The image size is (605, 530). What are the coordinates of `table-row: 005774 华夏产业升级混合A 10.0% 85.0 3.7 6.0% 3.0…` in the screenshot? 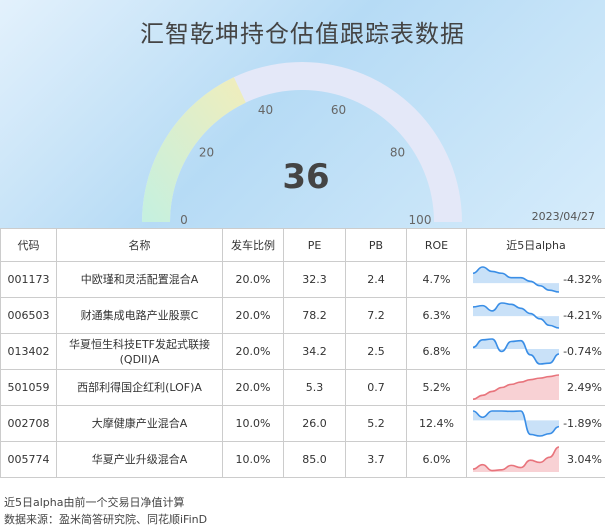 It's located at (302, 459).